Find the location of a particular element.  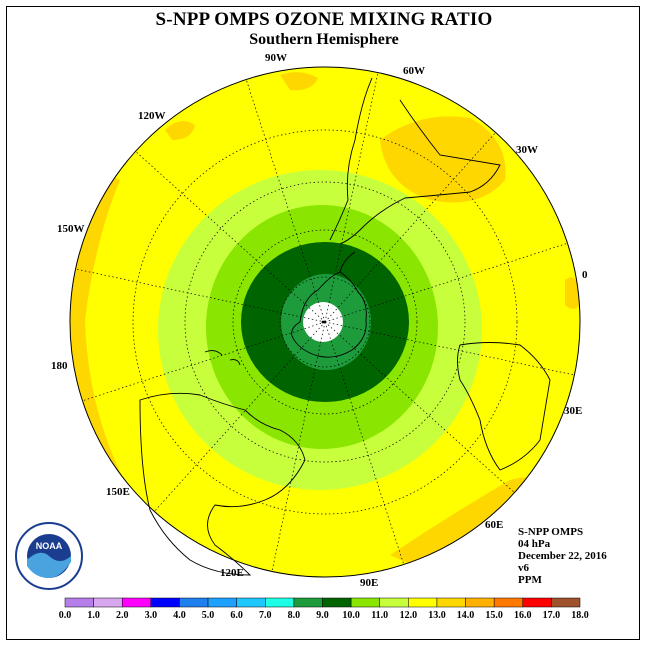

lon-label-90e: 90E is located at coordinates (369, 583).